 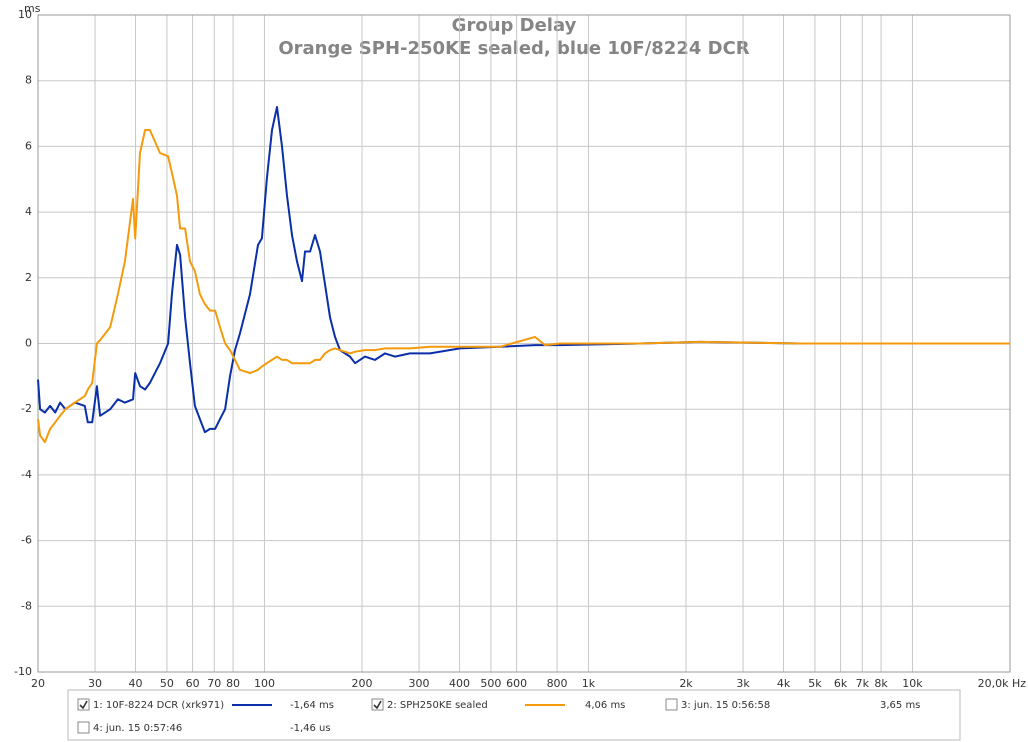 What do you see at coordinates (26, 408) in the screenshot?
I see `y-tick-label: -2` at bounding box center [26, 408].